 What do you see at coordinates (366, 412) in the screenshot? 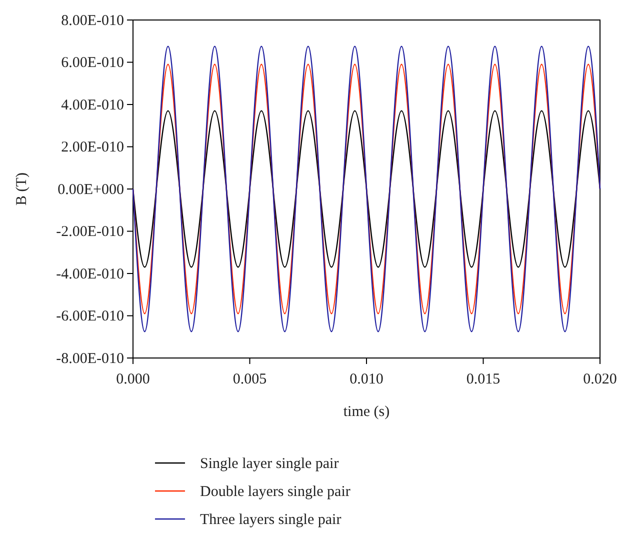
I see `x-axis-title: time (s)` at bounding box center [366, 412].